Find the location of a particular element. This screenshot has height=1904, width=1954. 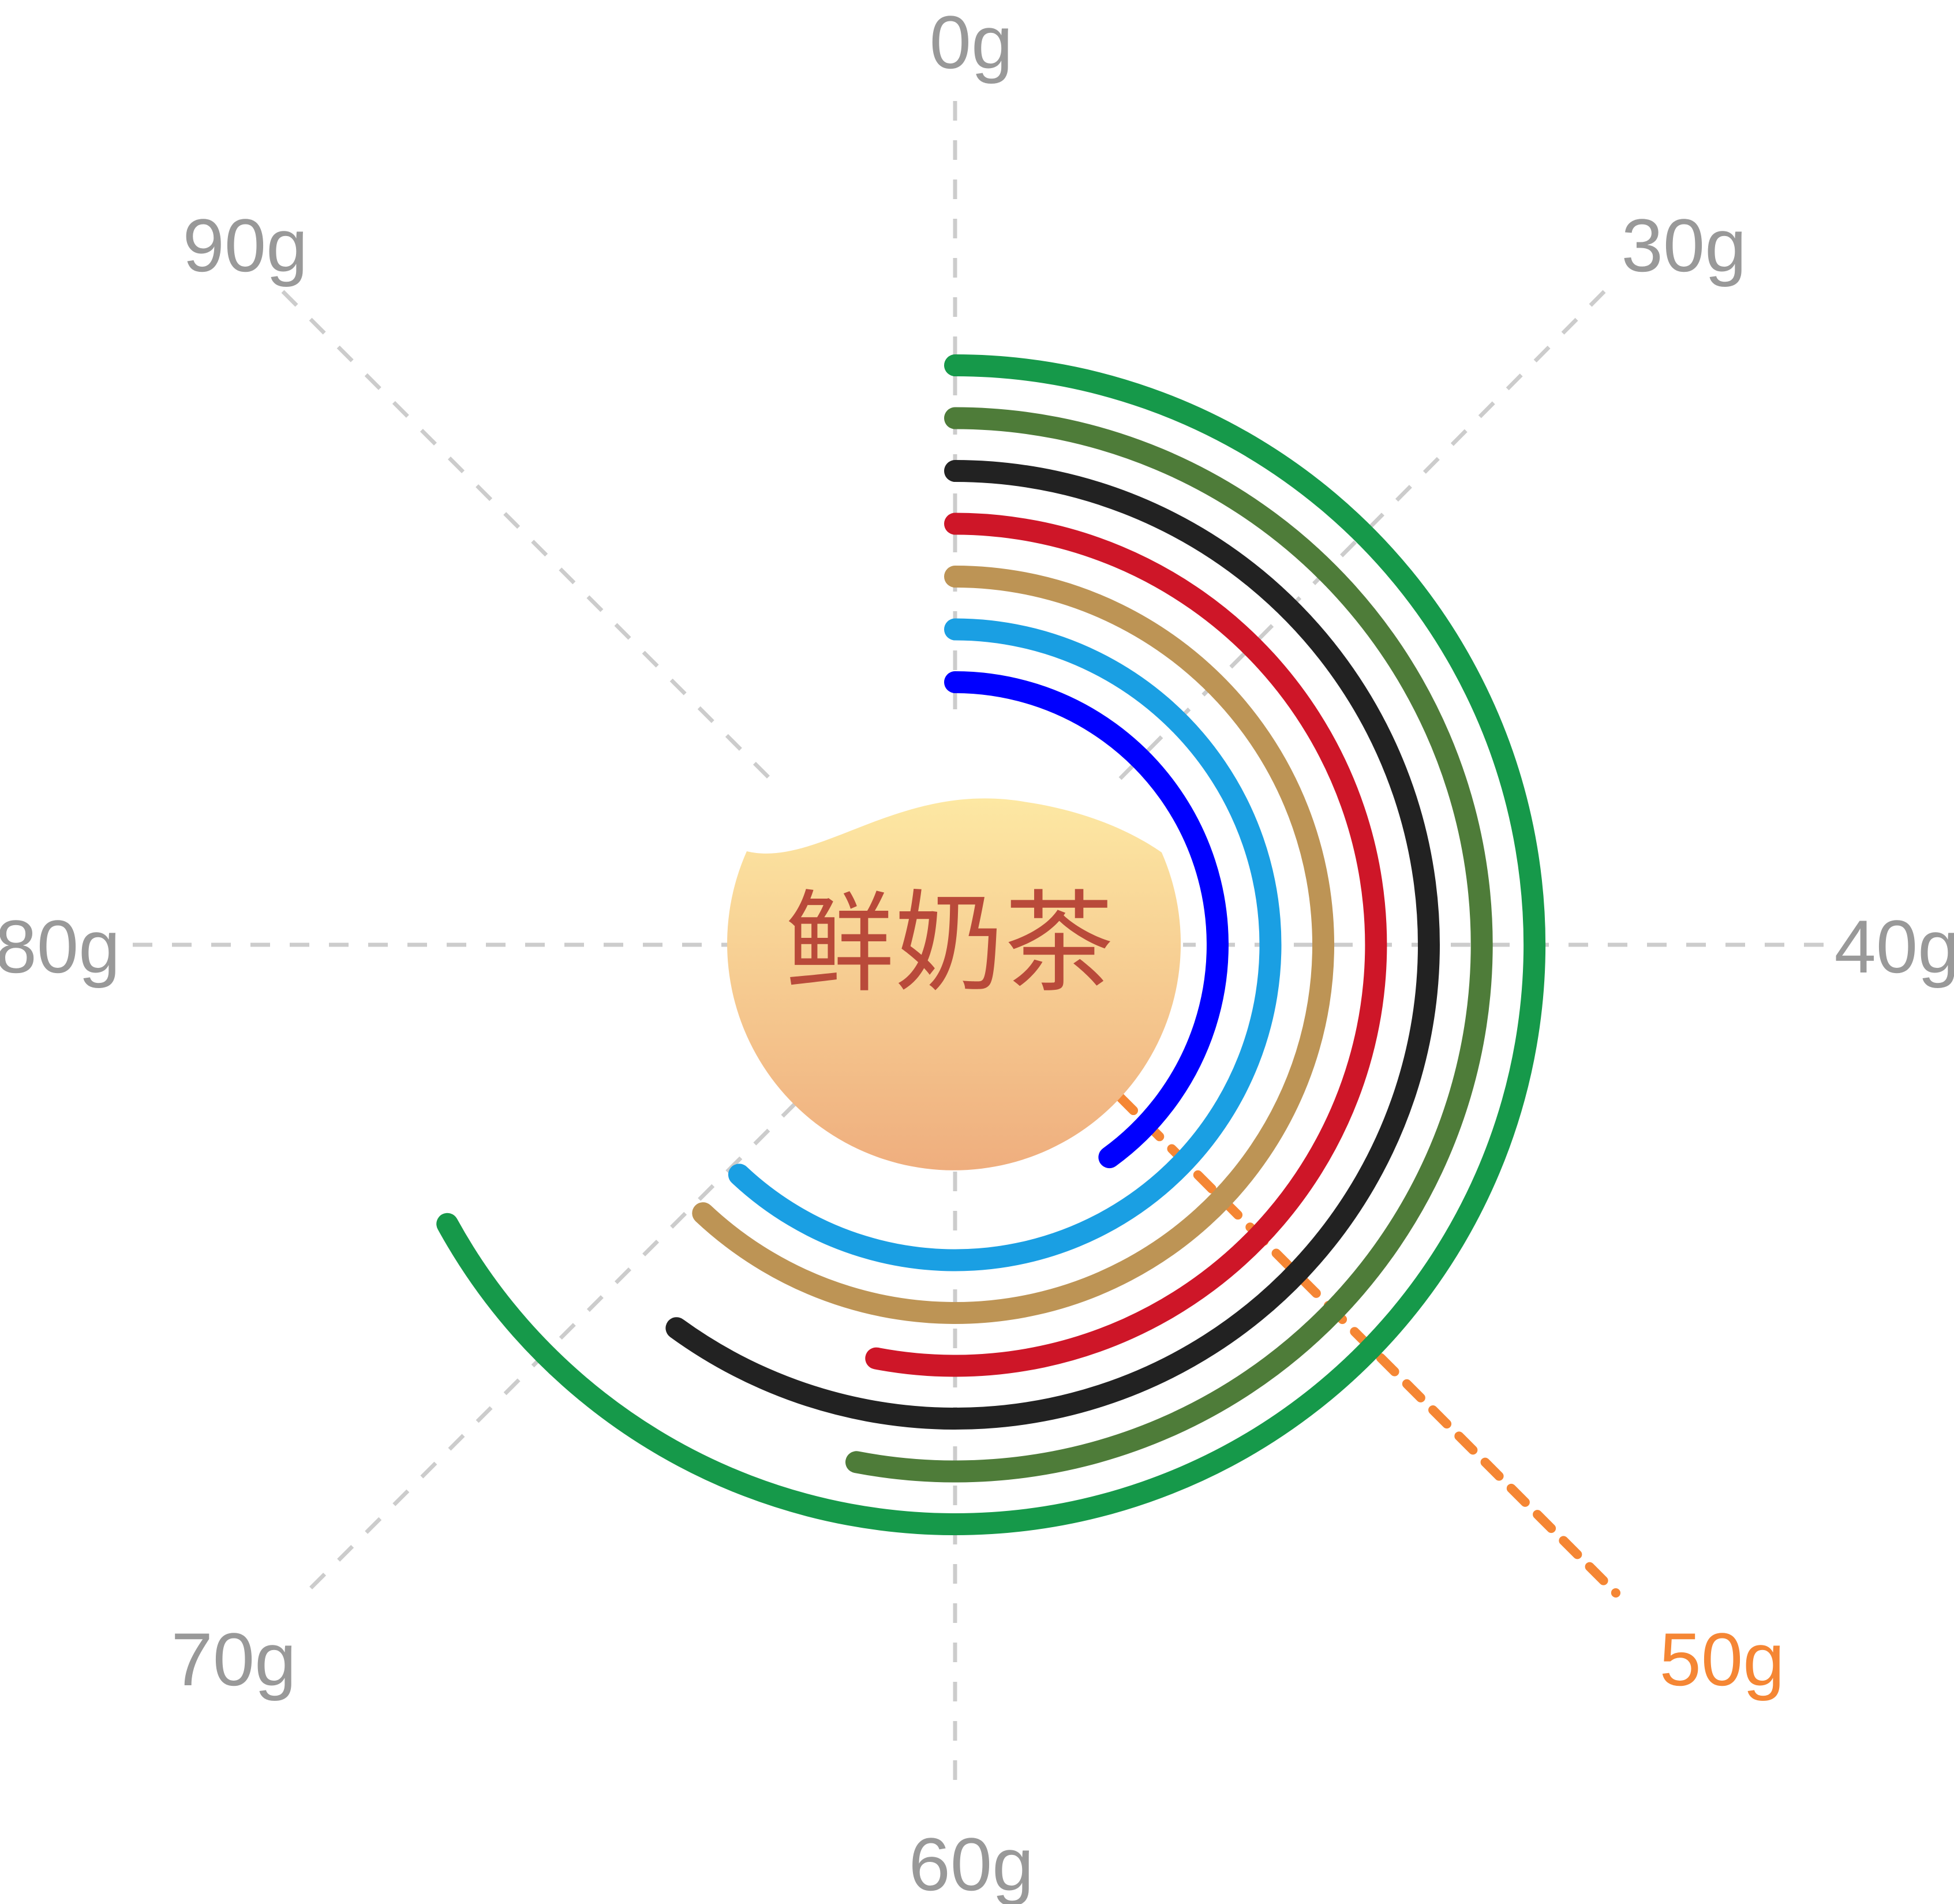

center-shape is located at coordinates (954, 984).